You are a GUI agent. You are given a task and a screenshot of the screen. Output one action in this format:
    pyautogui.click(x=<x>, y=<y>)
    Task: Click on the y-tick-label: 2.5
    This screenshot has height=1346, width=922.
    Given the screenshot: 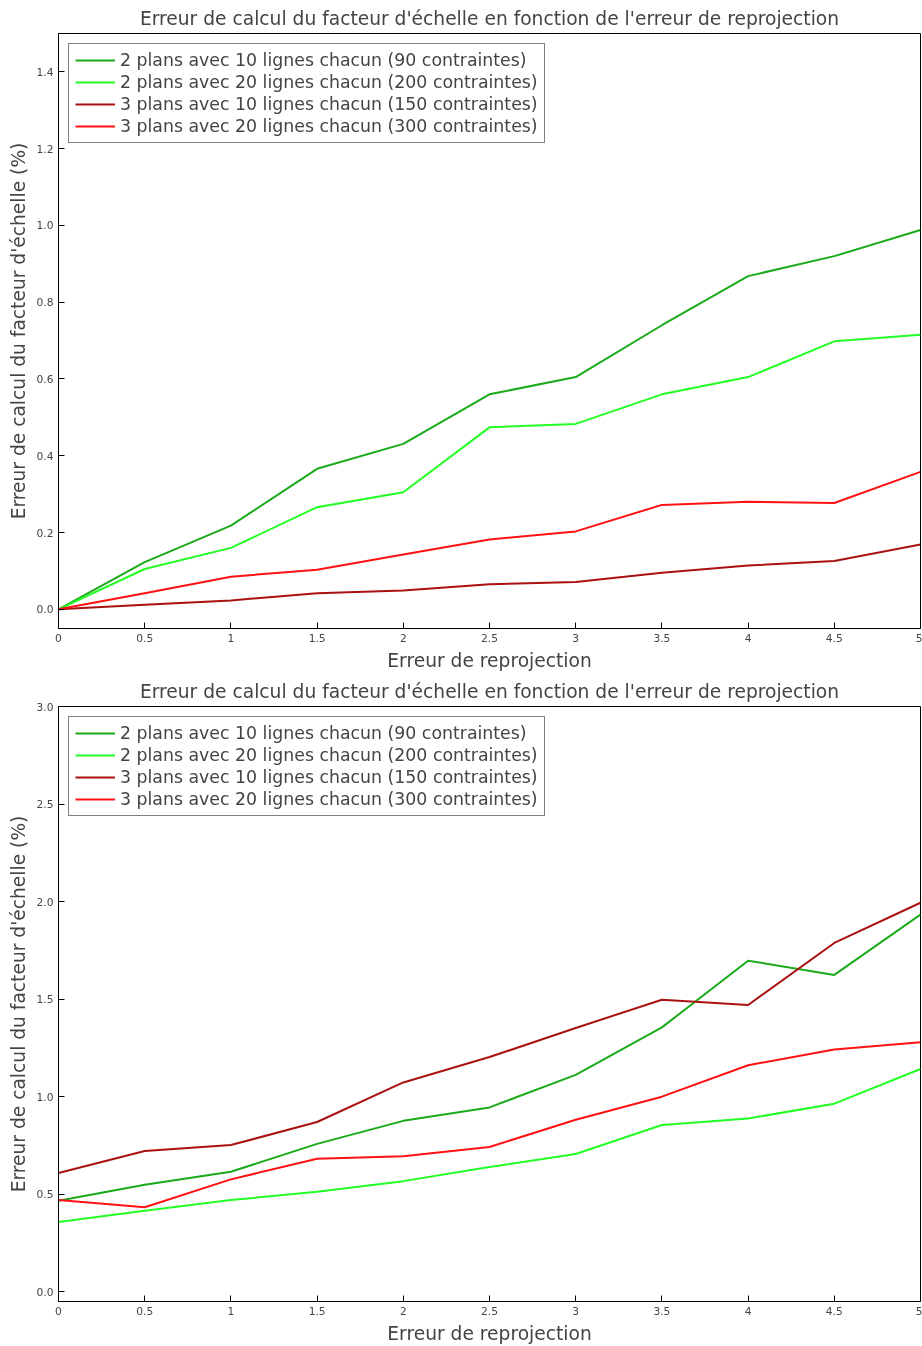 What is the action you would take?
    pyautogui.click(x=45, y=805)
    